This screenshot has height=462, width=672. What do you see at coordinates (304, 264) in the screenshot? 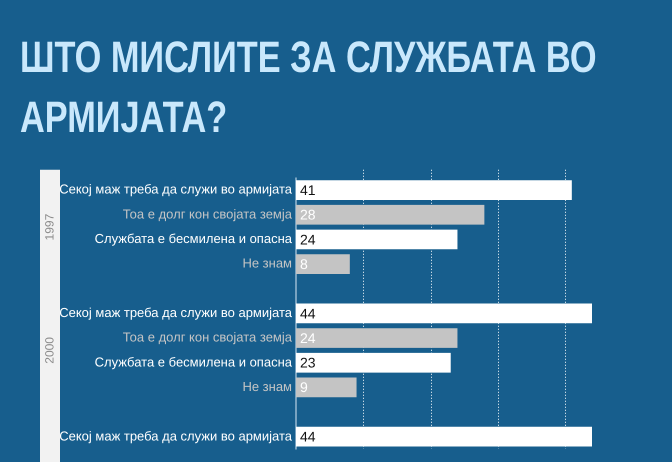
I see `data-label: 8` at bounding box center [304, 264].